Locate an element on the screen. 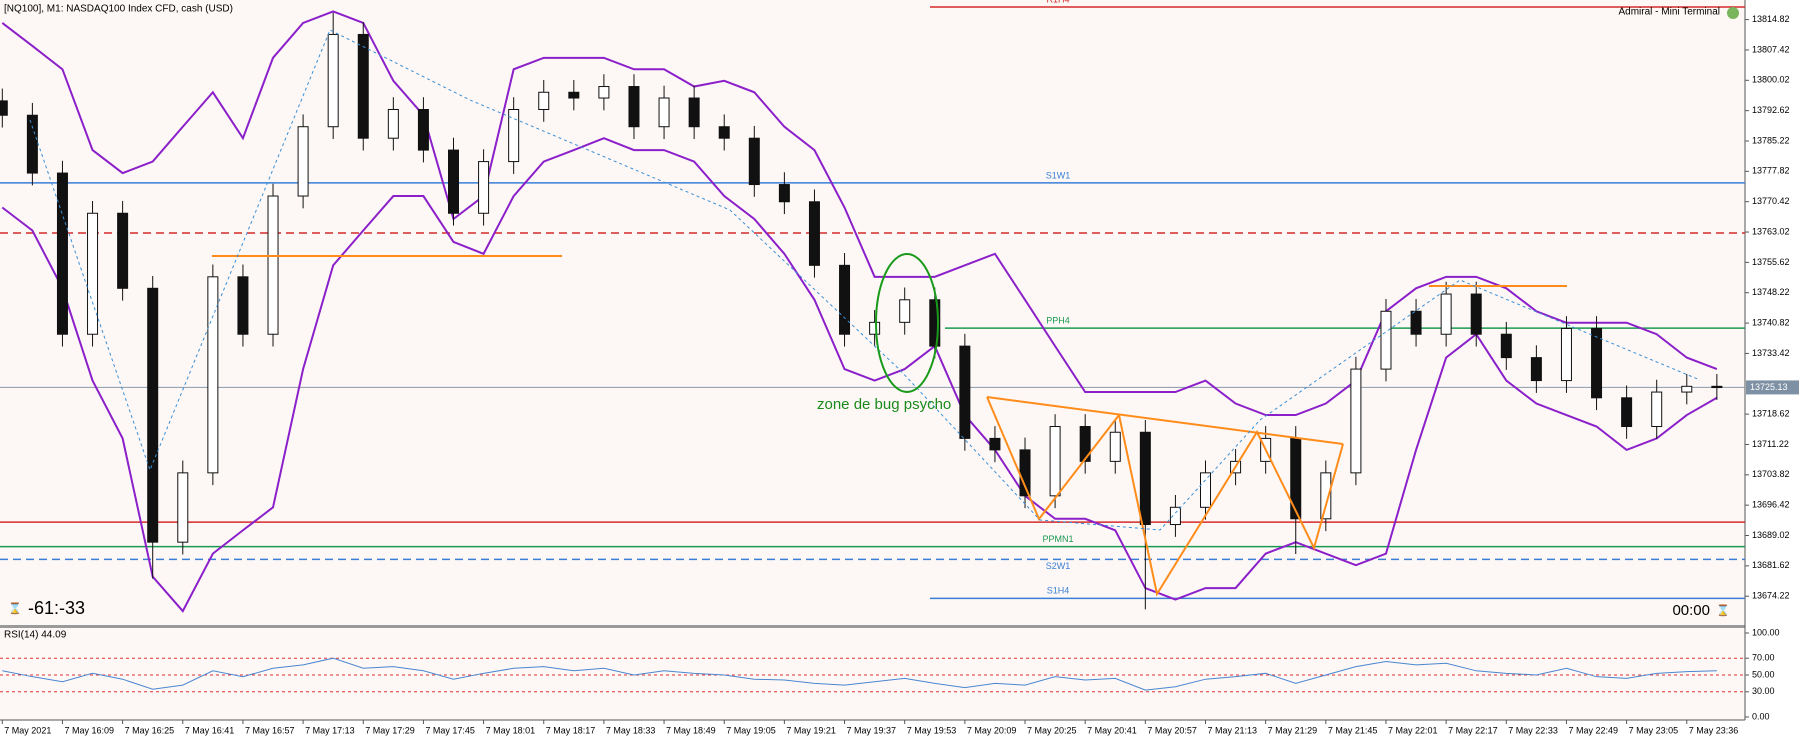 The width and height of the screenshot is (1800, 739). level-label: S2W1 is located at coordinates (1058, 566).